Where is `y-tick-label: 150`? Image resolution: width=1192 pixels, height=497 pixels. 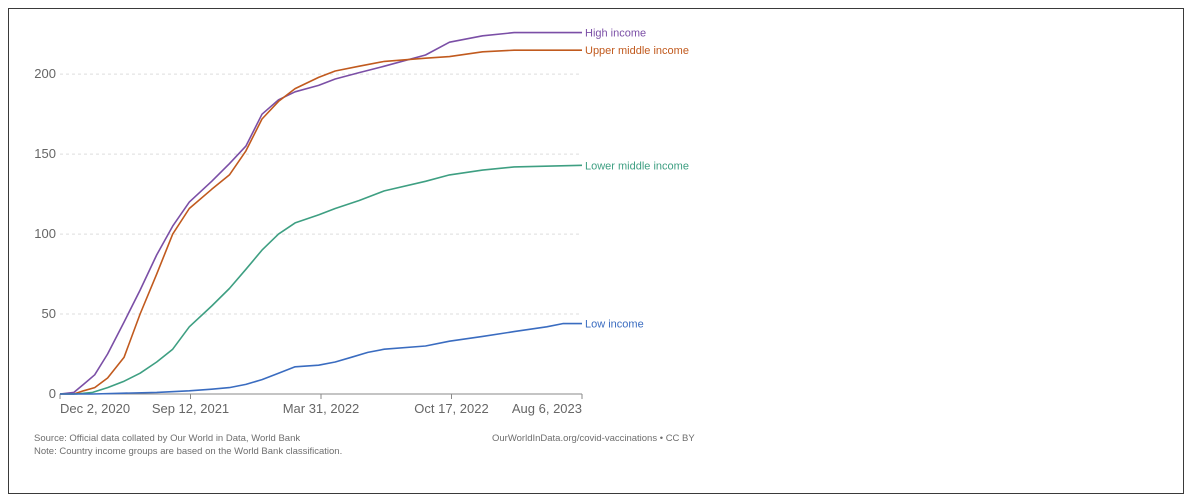 y-tick-label: 150 is located at coordinates (45, 153).